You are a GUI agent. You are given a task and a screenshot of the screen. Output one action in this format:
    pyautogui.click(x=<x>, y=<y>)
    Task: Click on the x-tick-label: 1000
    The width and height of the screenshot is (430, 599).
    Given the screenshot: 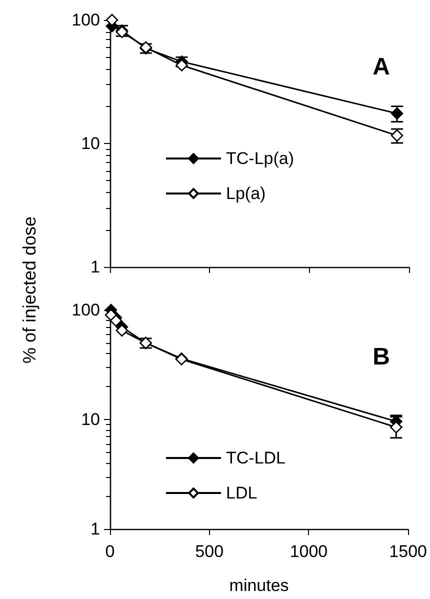 What is the action you would take?
    pyautogui.click(x=309, y=551)
    